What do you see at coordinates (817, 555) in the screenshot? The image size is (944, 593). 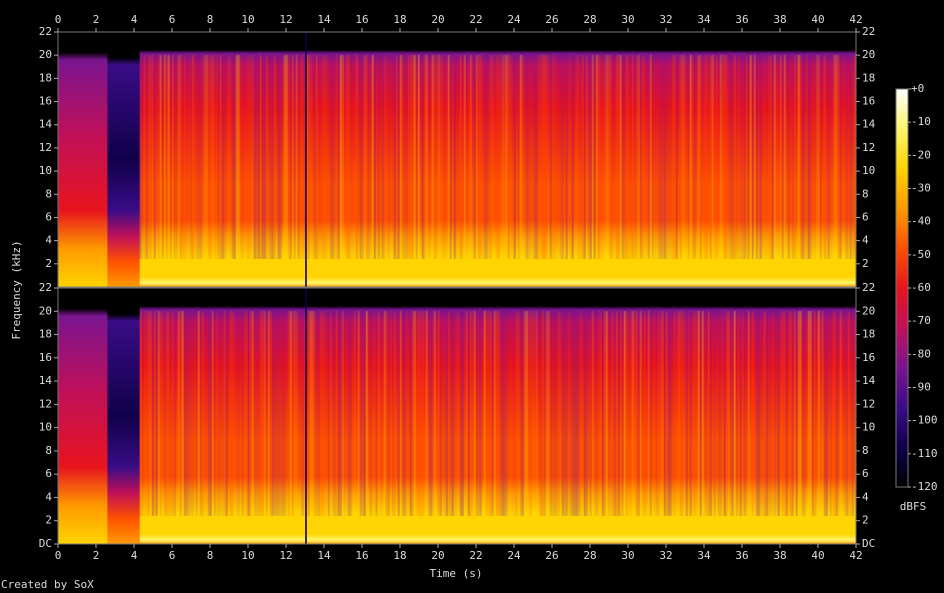 I see `x-tick-label: 40` at bounding box center [817, 555].